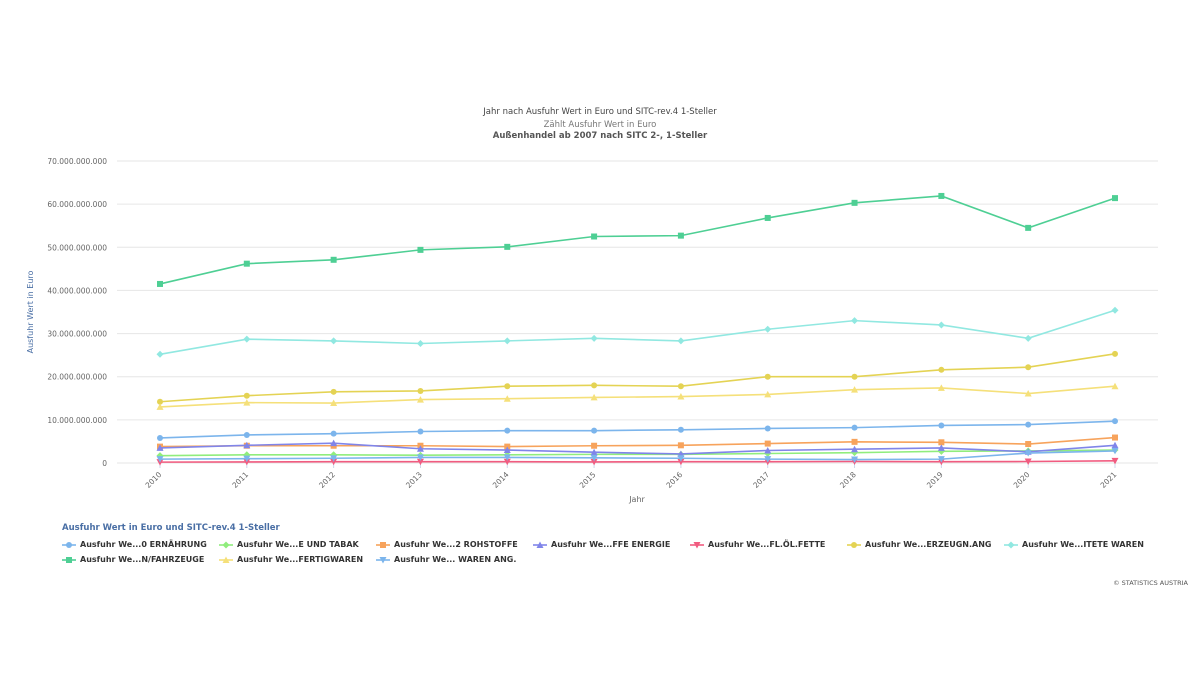  I want to click on credits-link: © STATISTICS AUSTRIA, so click(1150, 583).